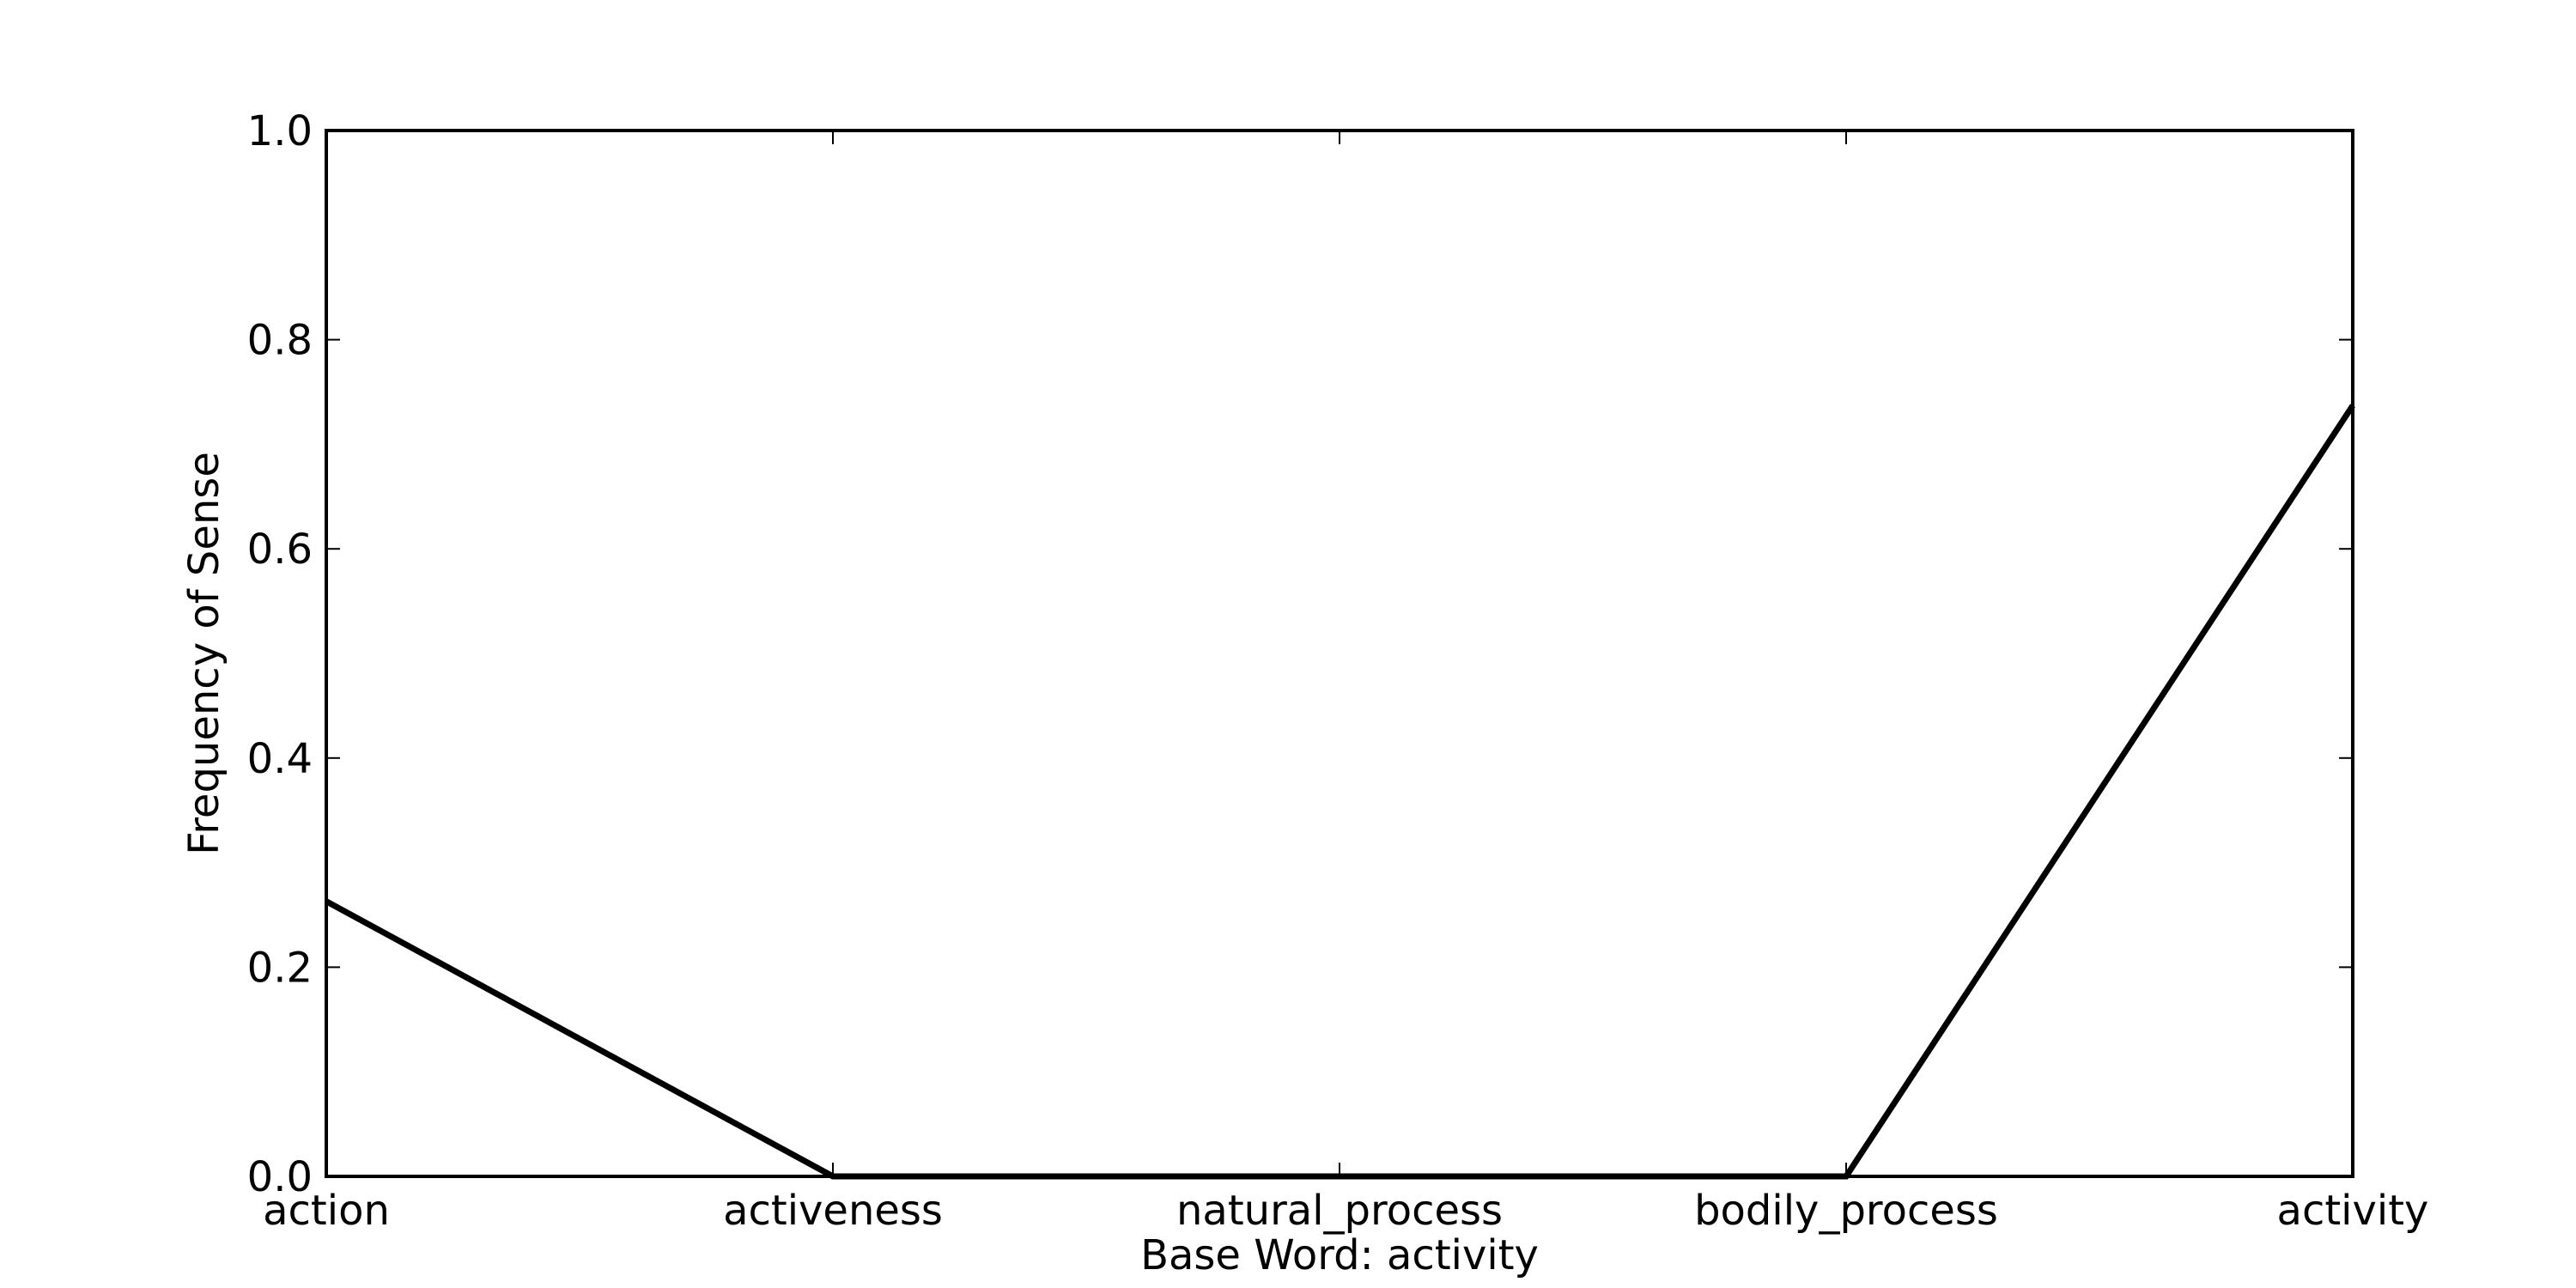 This screenshot has height=1288, width=2576. I want to click on x-tick-label: natural_process, so click(1339, 1211).